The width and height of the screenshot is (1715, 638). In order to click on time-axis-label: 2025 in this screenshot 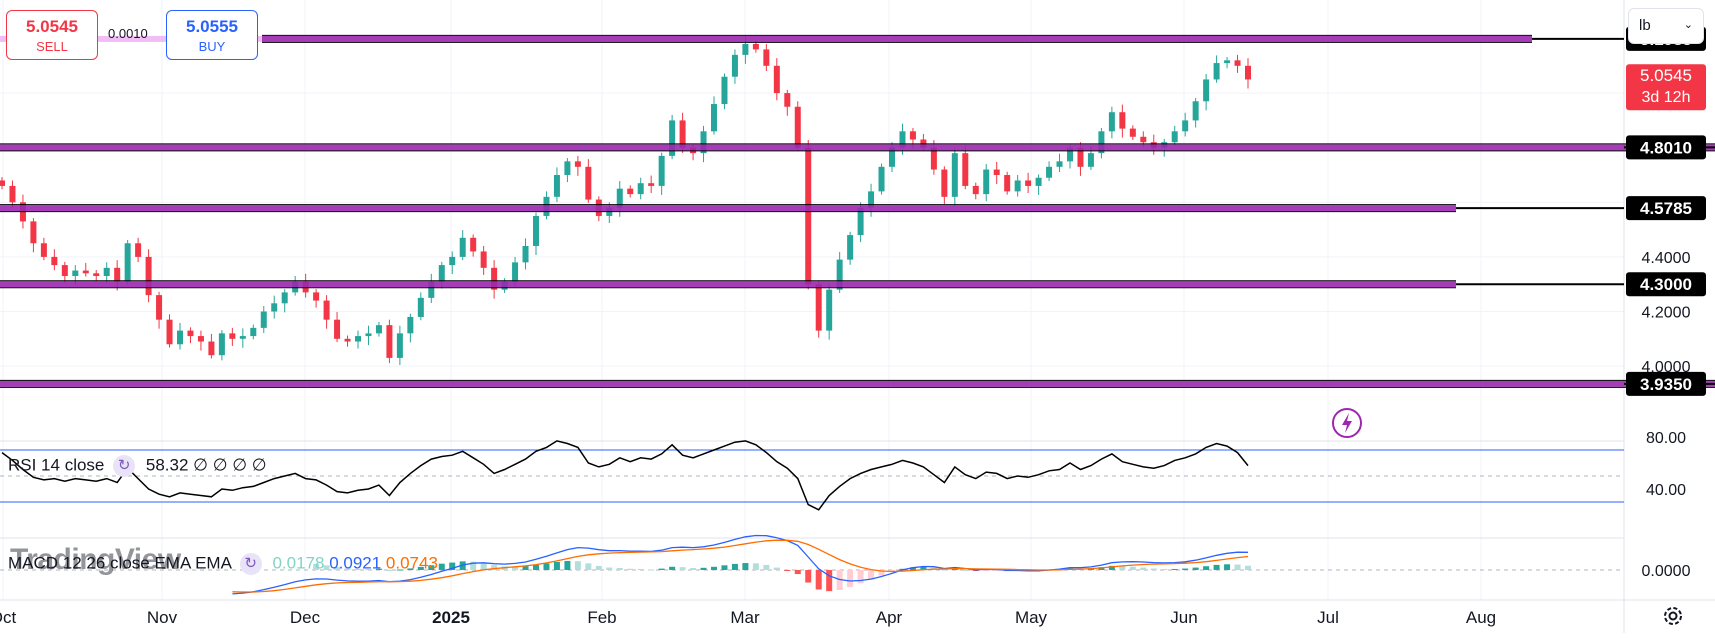, I will do `click(451, 617)`.